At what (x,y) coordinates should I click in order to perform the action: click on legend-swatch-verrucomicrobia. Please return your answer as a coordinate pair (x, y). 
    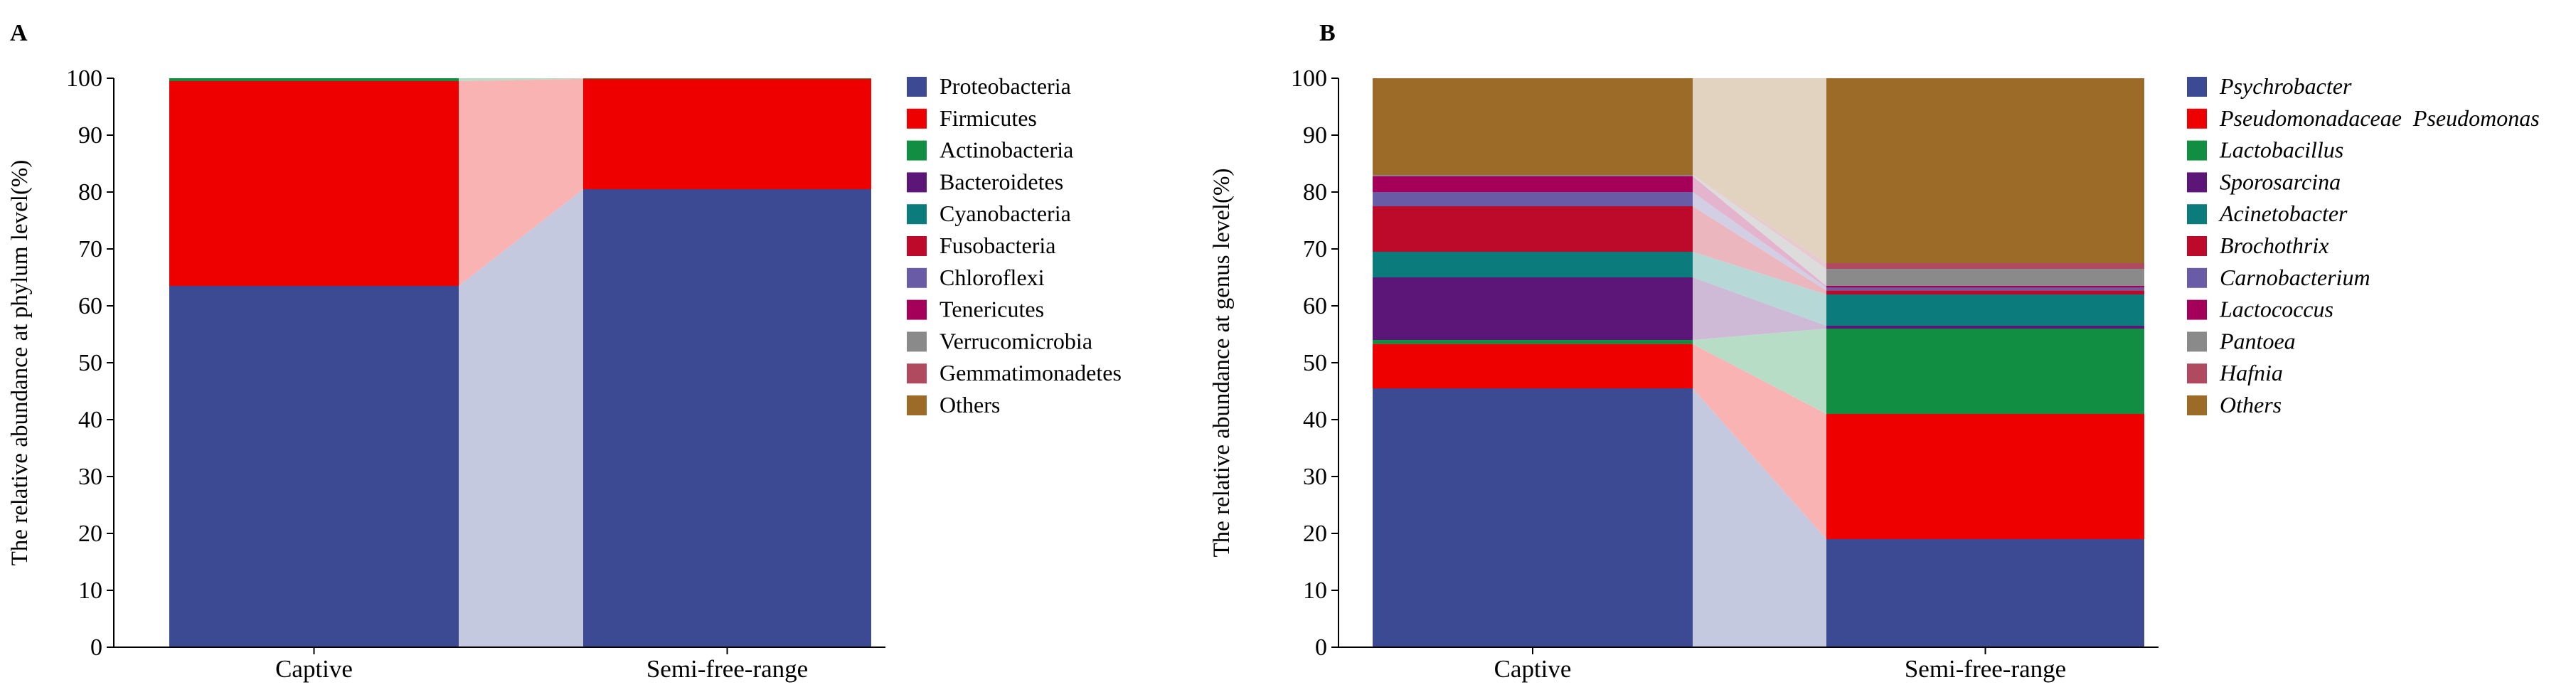
    Looking at the image, I should click on (917, 341).